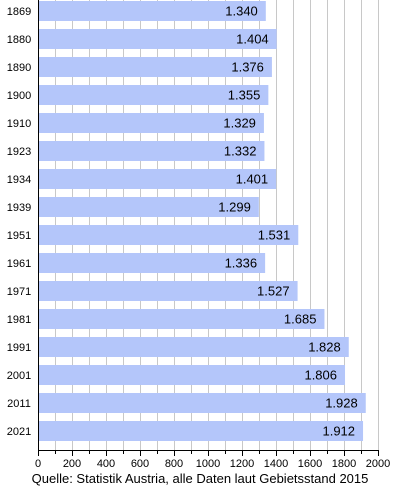 This screenshot has width=400, height=489. What do you see at coordinates (19, 404) in the screenshot?
I see `category-label: 2011` at bounding box center [19, 404].